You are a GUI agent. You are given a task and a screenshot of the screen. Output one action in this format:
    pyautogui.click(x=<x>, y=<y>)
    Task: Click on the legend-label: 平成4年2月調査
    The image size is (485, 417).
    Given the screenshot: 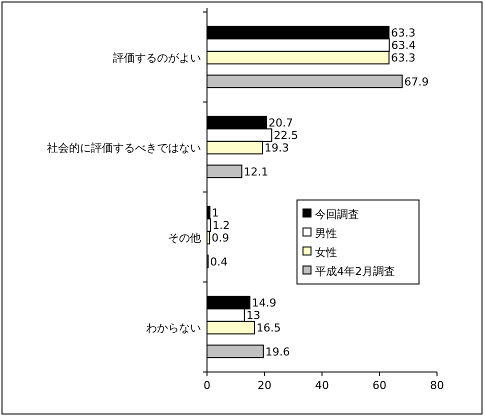 What is the action you would take?
    pyautogui.click(x=355, y=271)
    